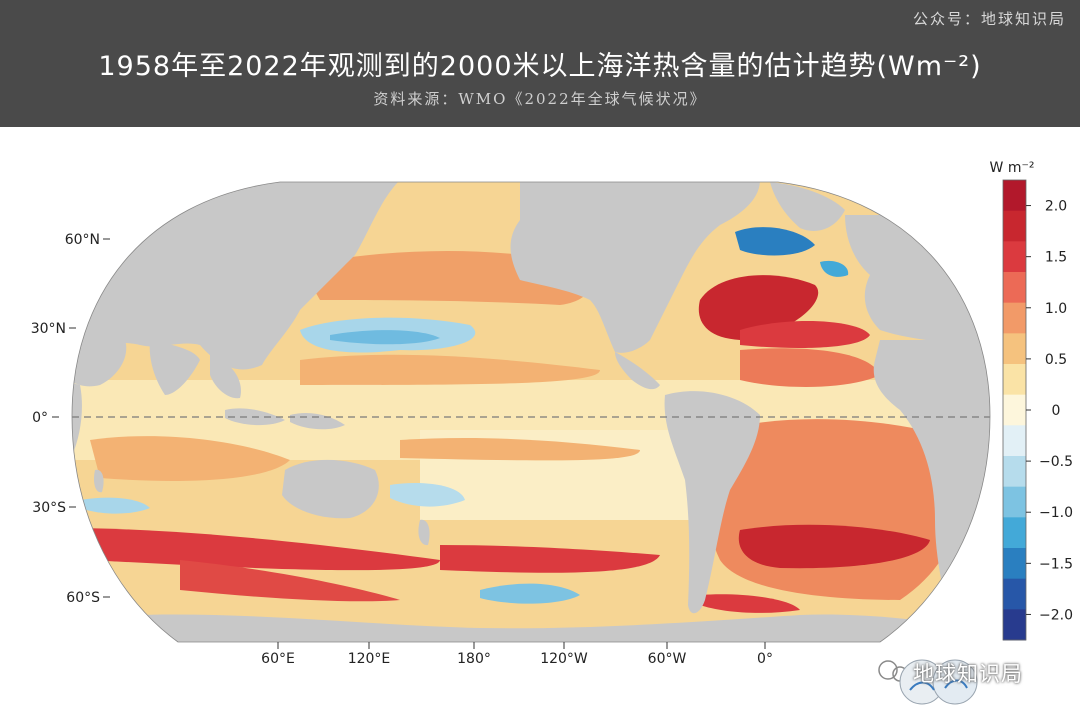 The image size is (1080, 722). I want to click on subpolar-atlantic-cold, so click(775, 241).